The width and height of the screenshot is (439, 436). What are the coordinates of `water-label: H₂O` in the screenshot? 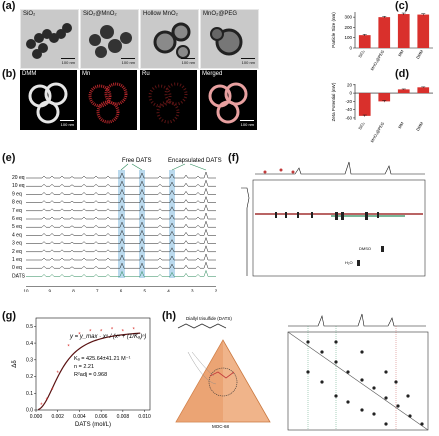 It's located at (349, 262).